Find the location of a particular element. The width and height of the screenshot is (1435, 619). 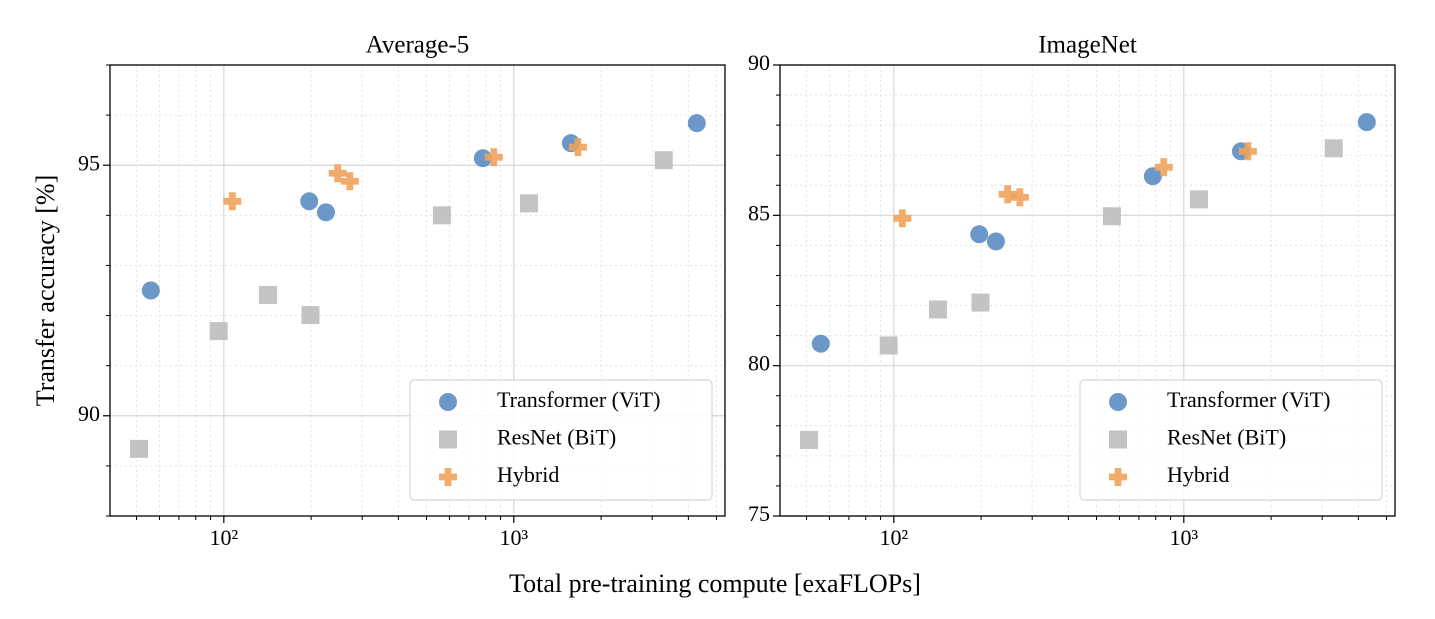

y-tick-label: 80 is located at coordinates (759, 363).